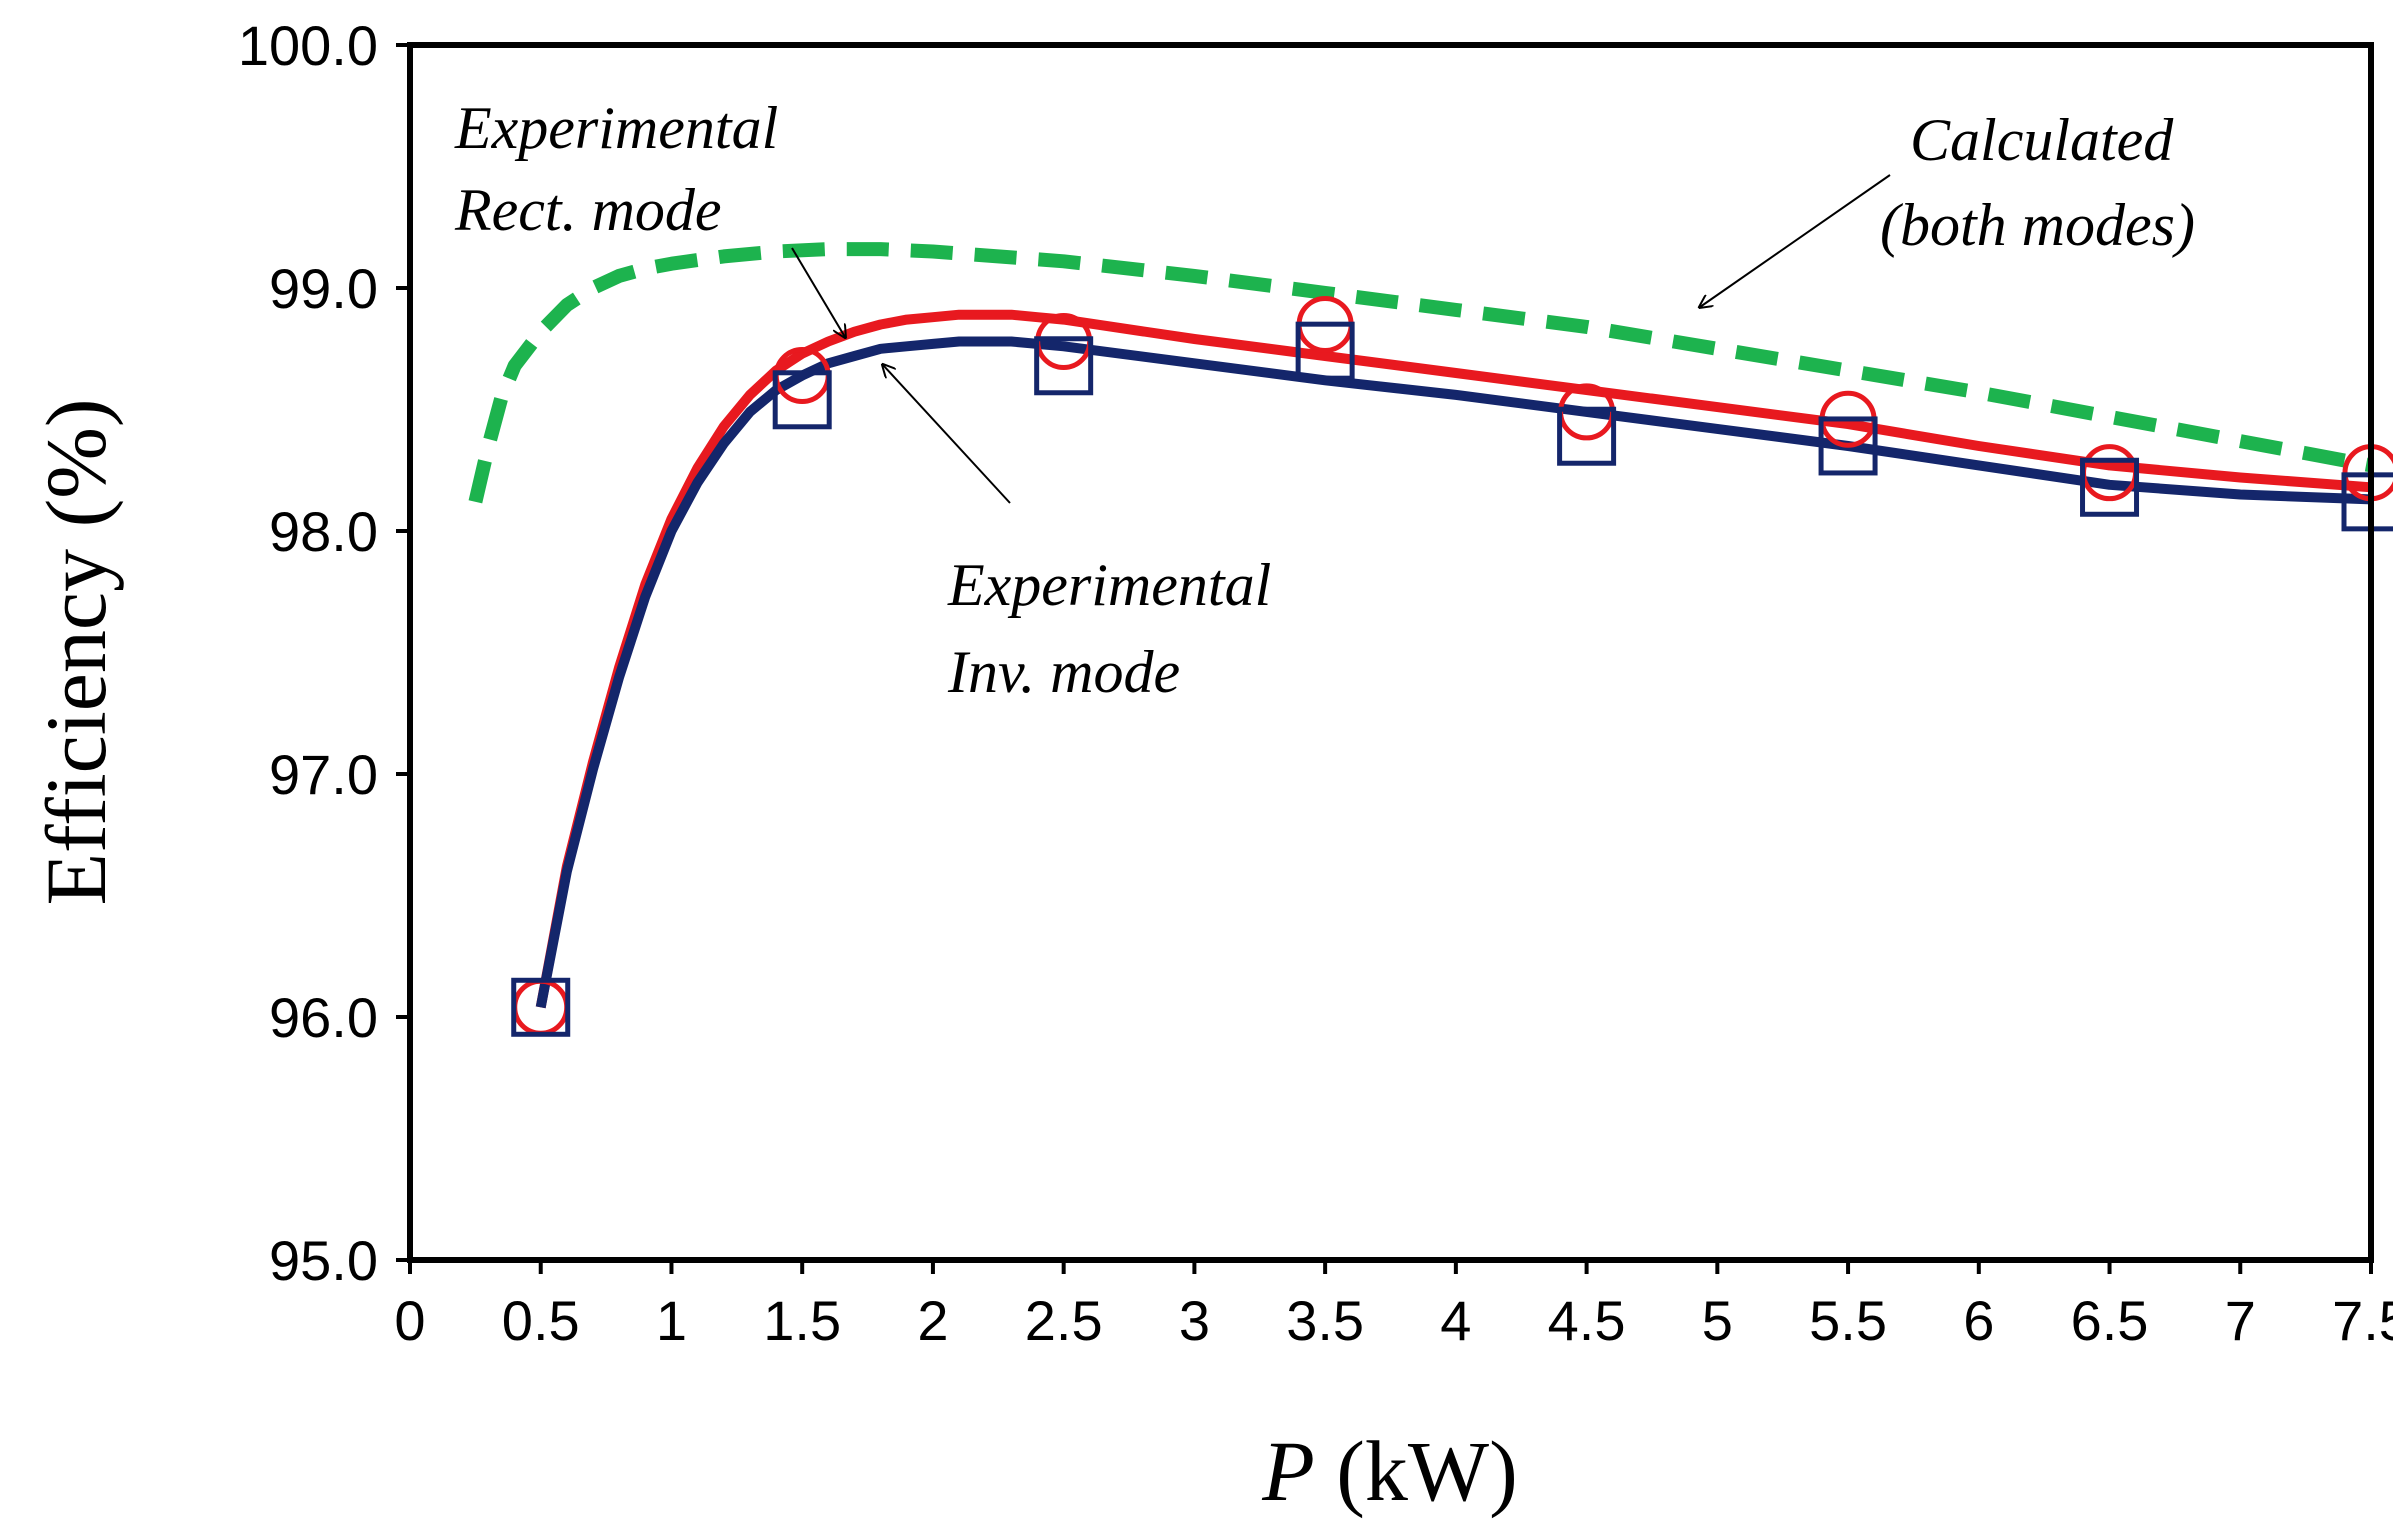 The image size is (2393, 1537). I want to click on y-tick-label: 99.0, so click(323, 288).